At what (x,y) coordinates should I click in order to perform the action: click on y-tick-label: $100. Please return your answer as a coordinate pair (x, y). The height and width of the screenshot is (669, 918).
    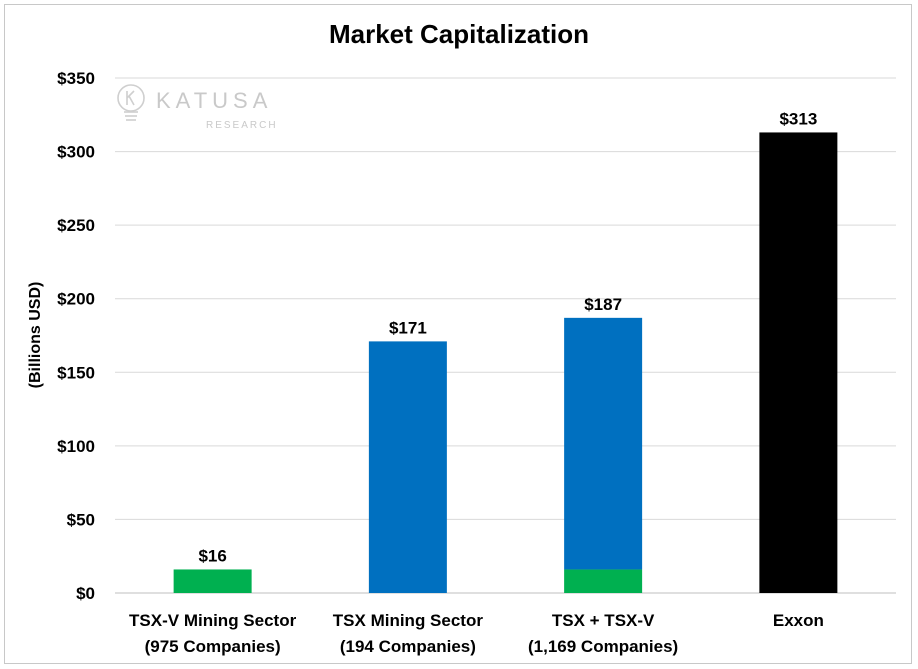
    Looking at the image, I should click on (76, 446).